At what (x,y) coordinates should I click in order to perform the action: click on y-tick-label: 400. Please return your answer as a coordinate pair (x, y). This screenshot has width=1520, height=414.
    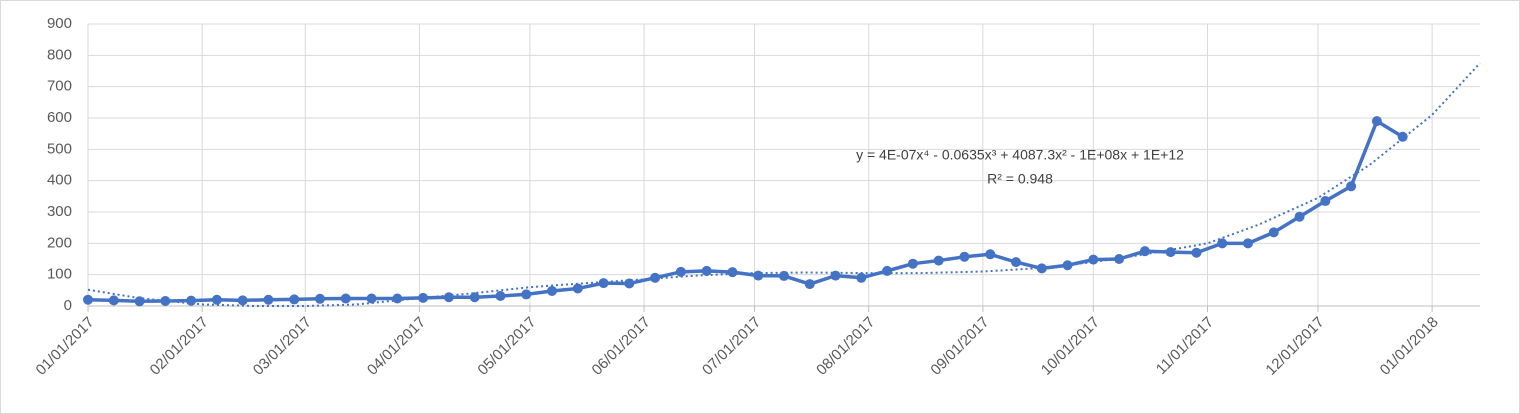
    Looking at the image, I should click on (59, 180).